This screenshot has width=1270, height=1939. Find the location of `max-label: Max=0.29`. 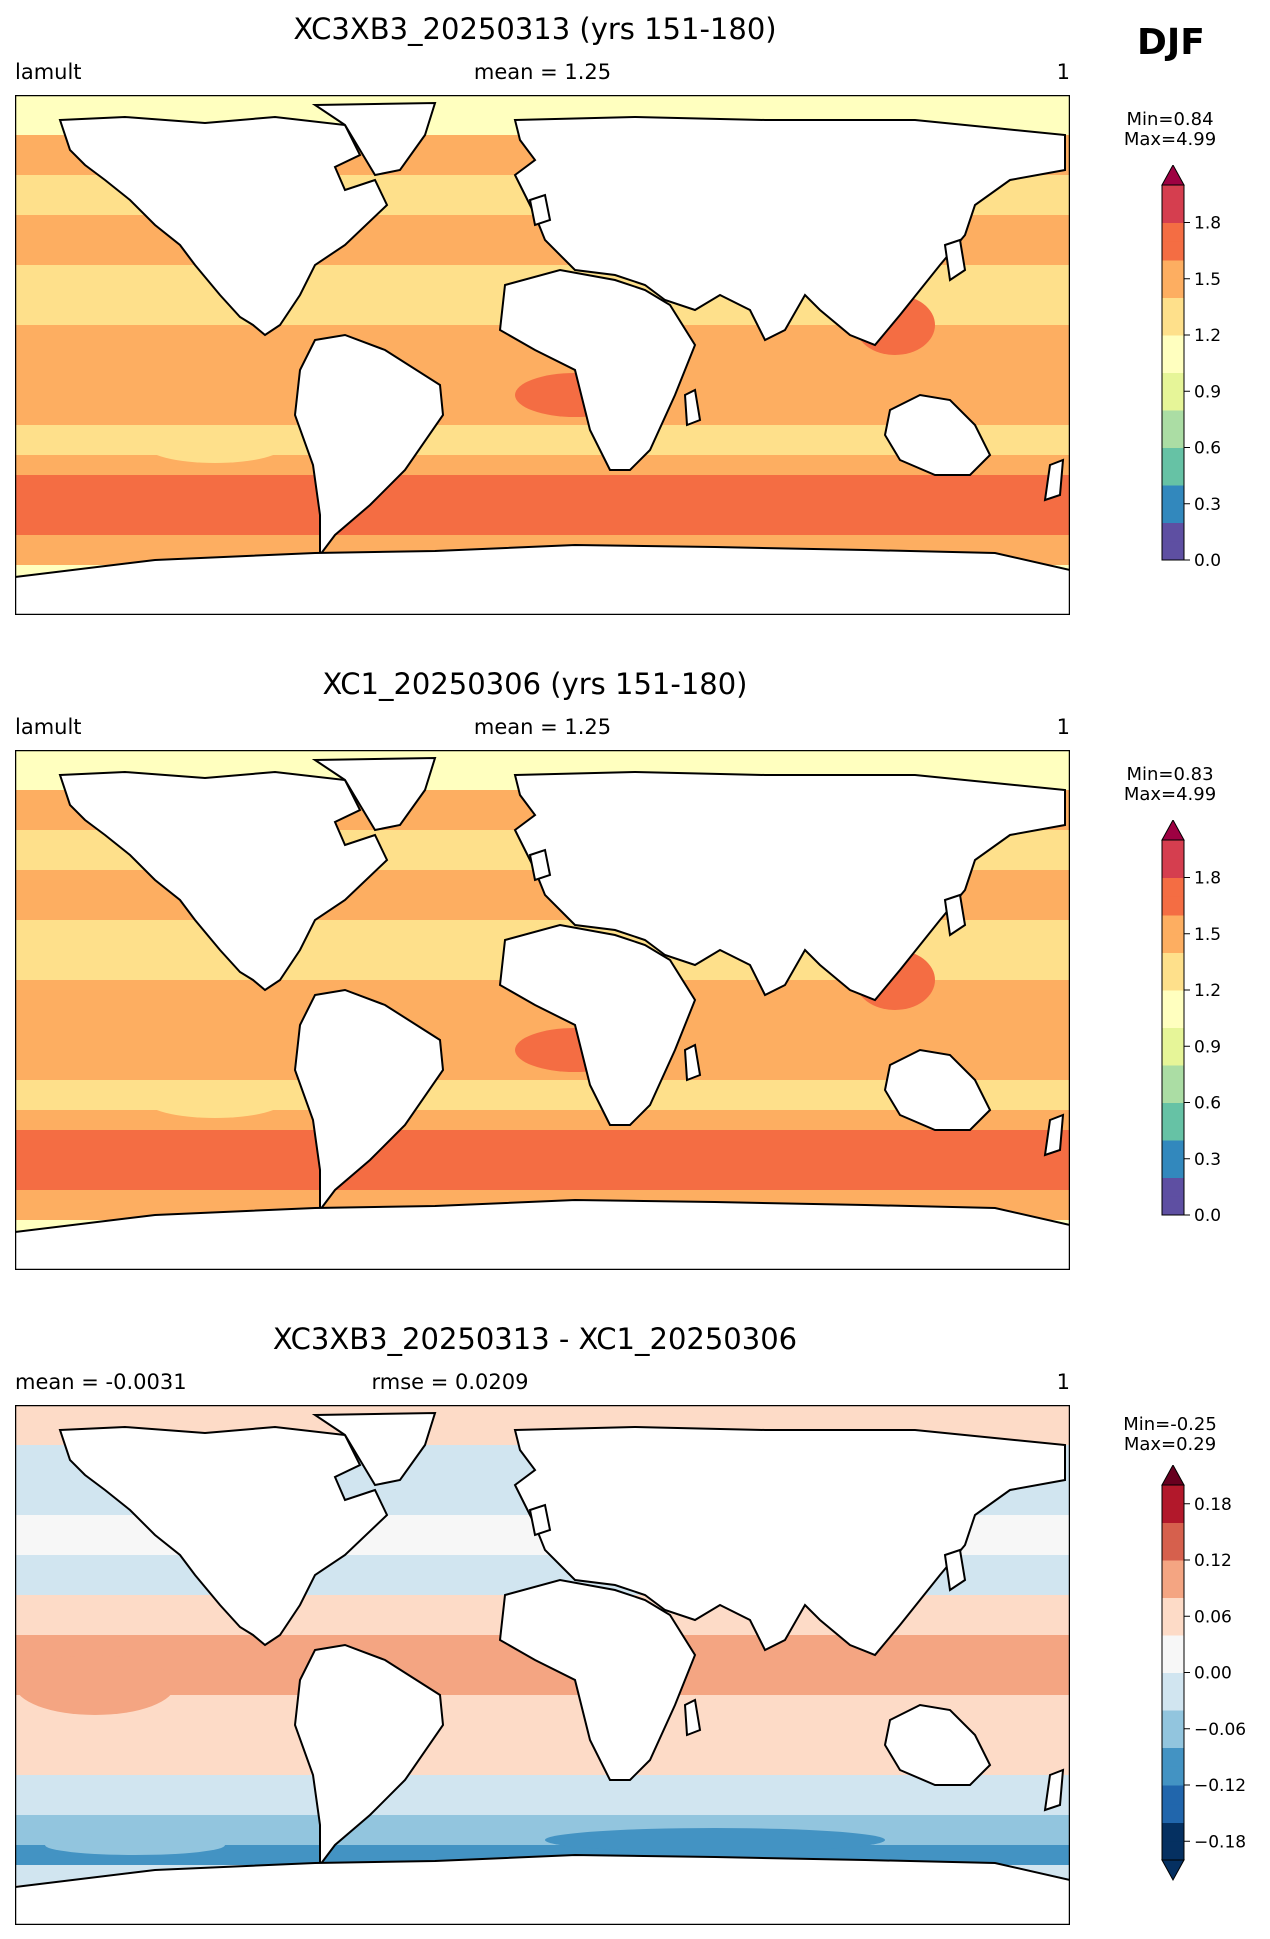

max-label: Max=0.29 is located at coordinates (1170, 1444).